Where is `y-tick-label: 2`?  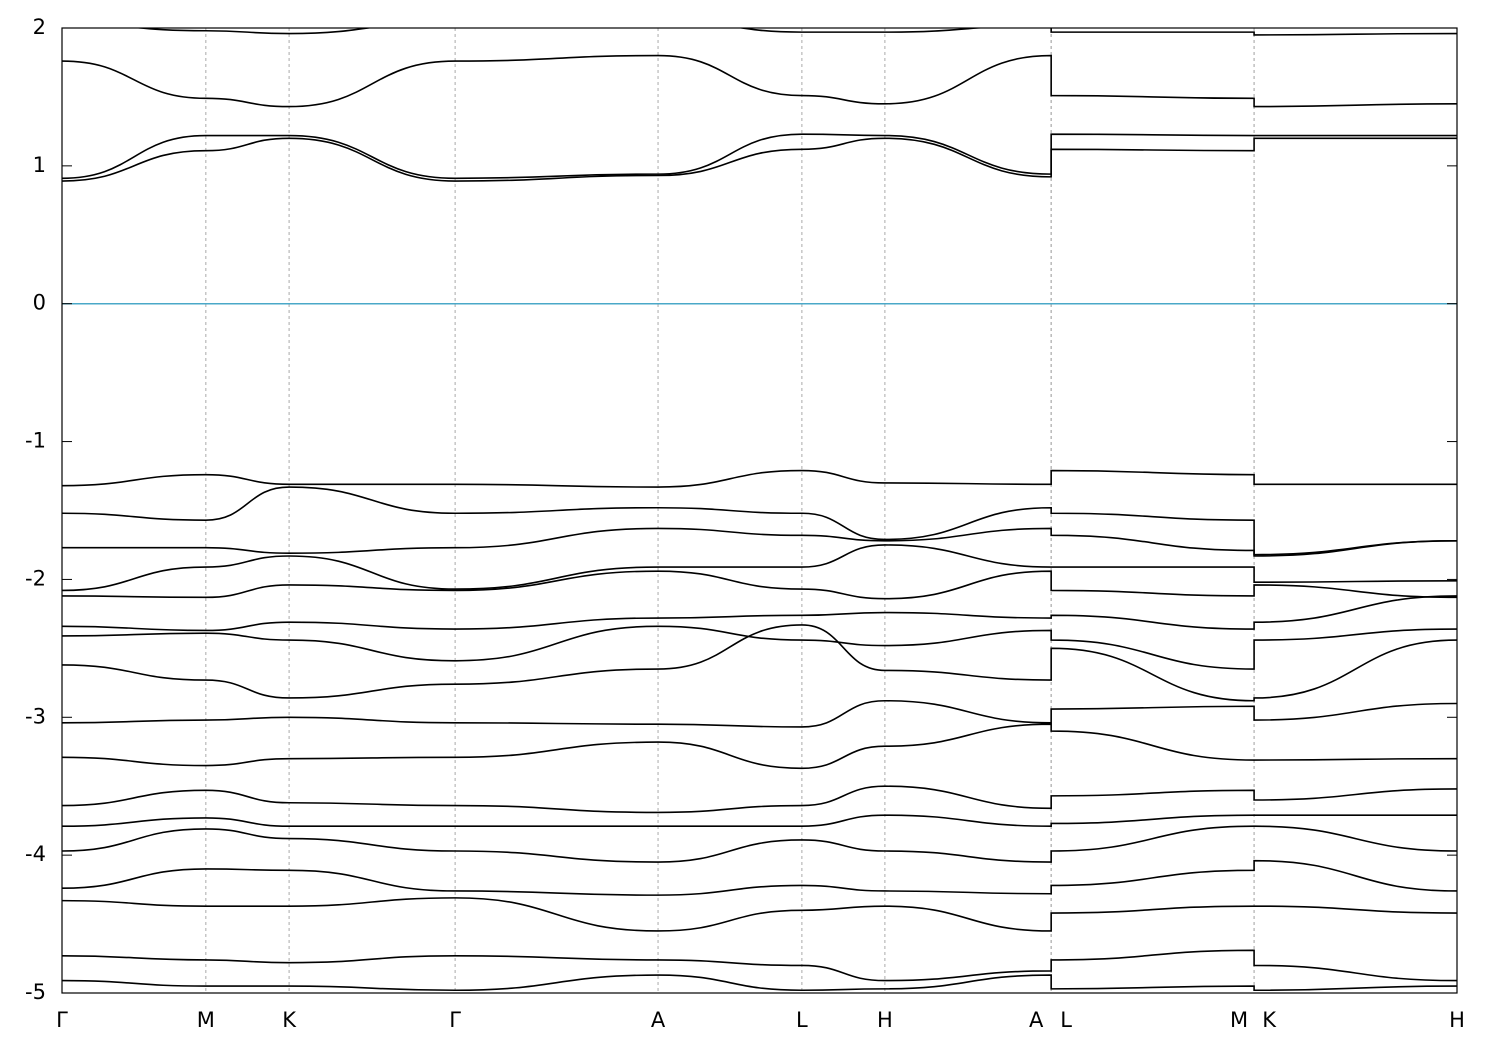
y-tick-label: 2 is located at coordinates (39, 27).